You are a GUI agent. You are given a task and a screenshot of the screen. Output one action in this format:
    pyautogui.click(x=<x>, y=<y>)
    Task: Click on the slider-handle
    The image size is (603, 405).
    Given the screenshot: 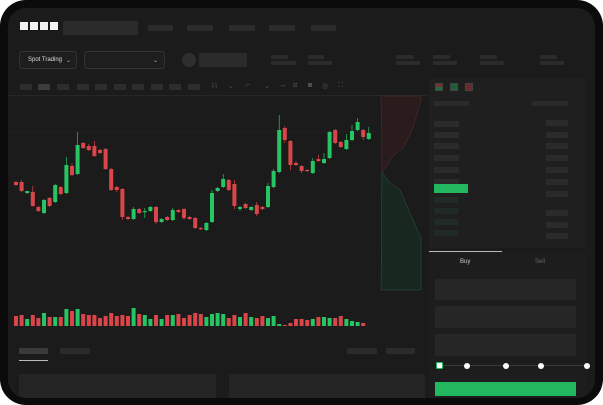 What is the action you would take?
    pyautogui.click(x=439, y=365)
    